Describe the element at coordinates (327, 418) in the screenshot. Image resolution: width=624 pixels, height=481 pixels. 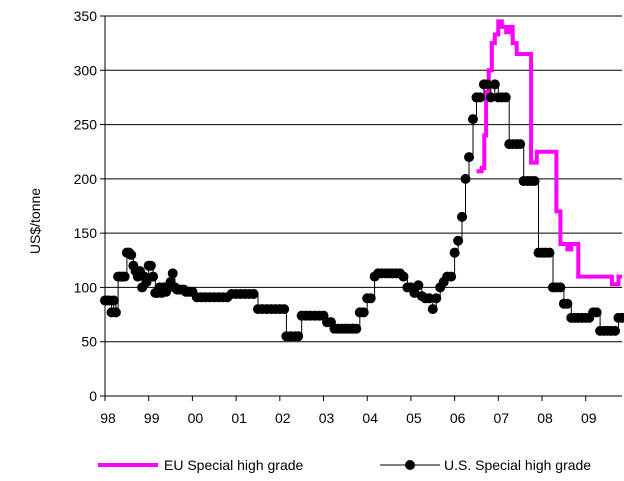
I see `x-tick-label: 03` at that location.